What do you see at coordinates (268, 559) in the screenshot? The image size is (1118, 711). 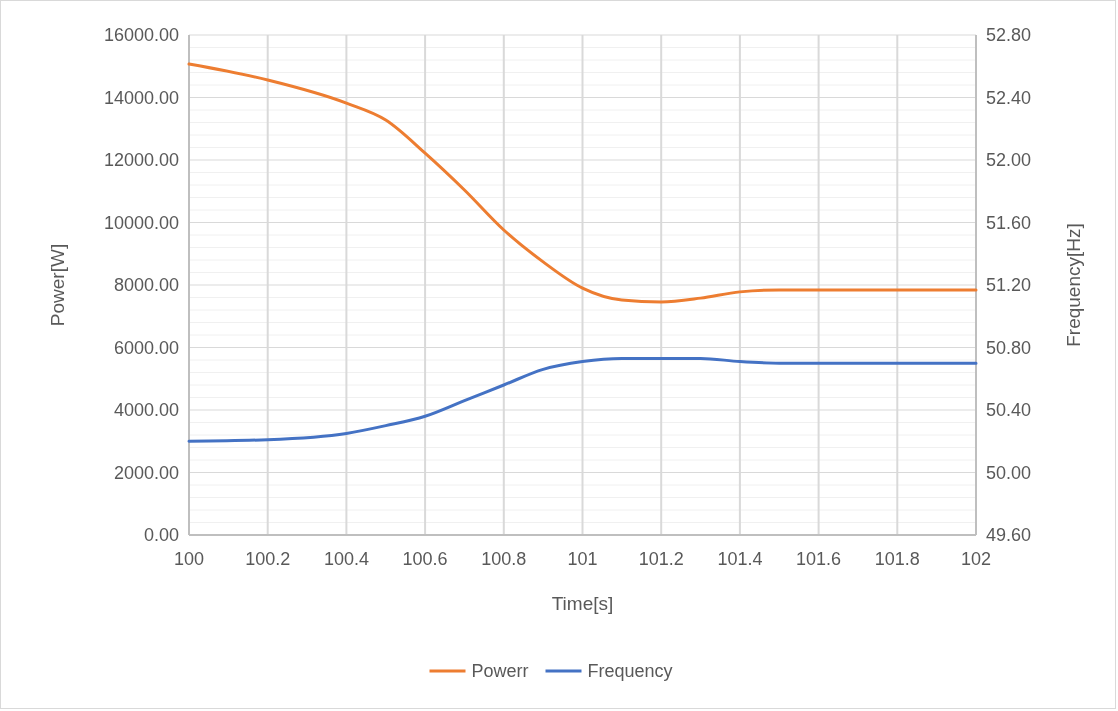 I see `x-tick-label: 100.2` at bounding box center [268, 559].